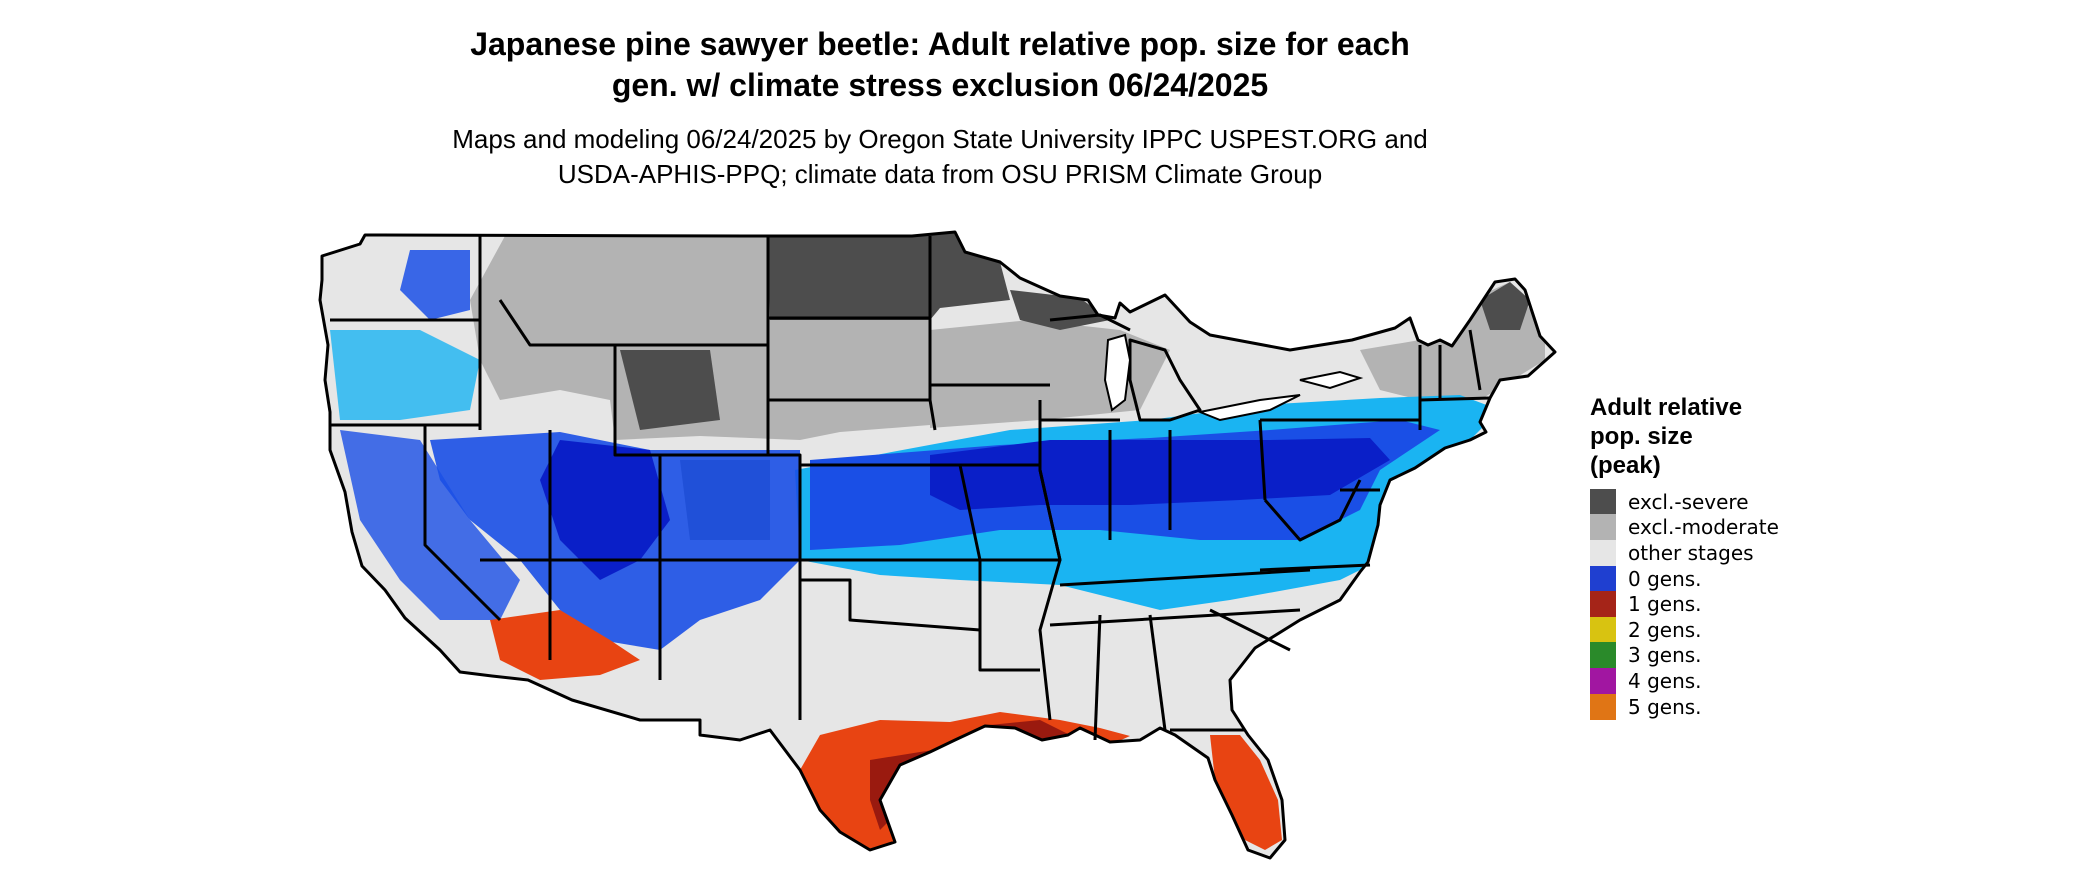 The height and width of the screenshot is (892, 2100). What do you see at coordinates (1665, 629) in the screenshot?
I see `legend-label: 2 gens.` at bounding box center [1665, 629].